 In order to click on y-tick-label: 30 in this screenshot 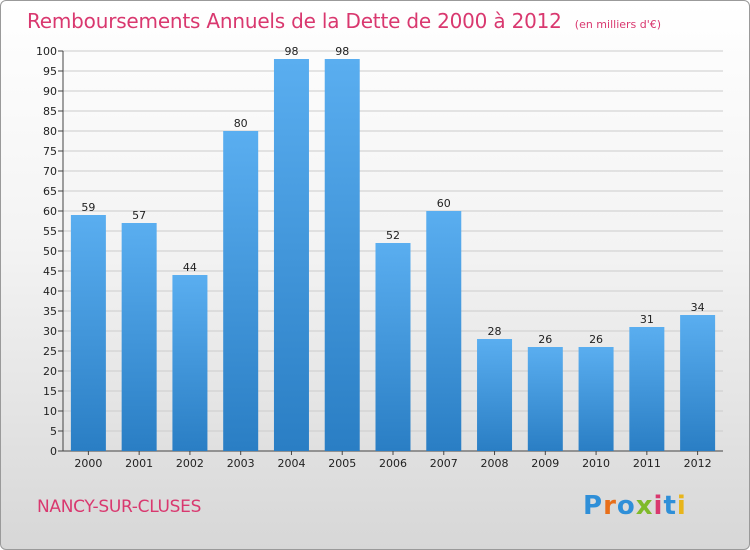, I will do `click(50, 331)`.